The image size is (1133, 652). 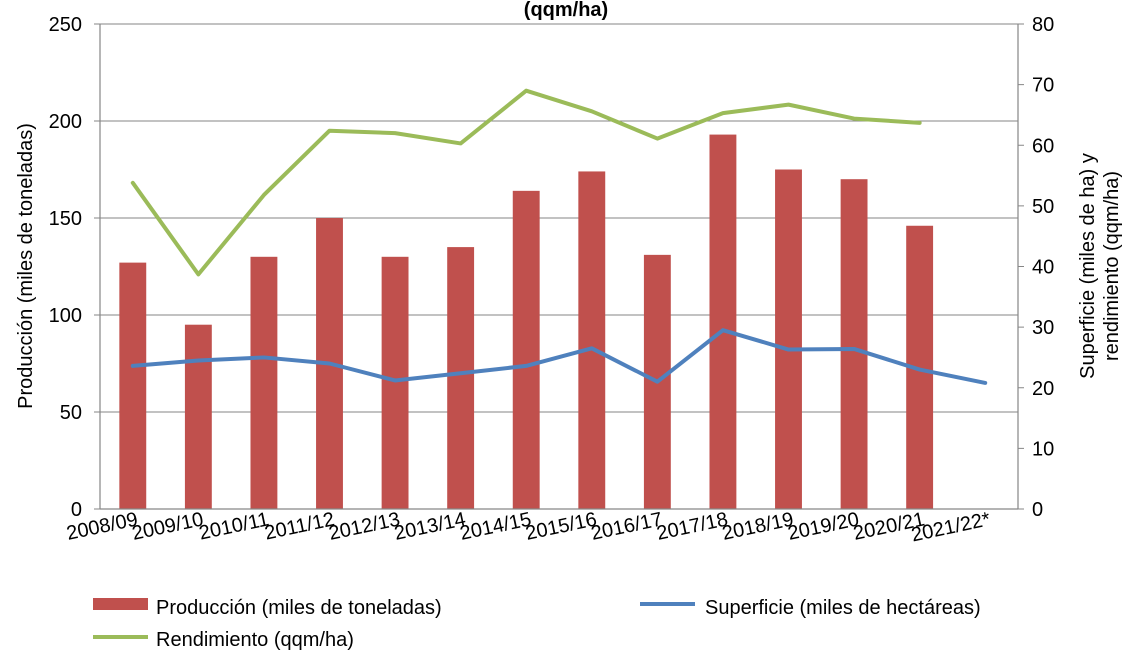 What do you see at coordinates (364, 526) in the screenshot?
I see `x-tick-label: 2012/13` at bounding box center [364, 526].